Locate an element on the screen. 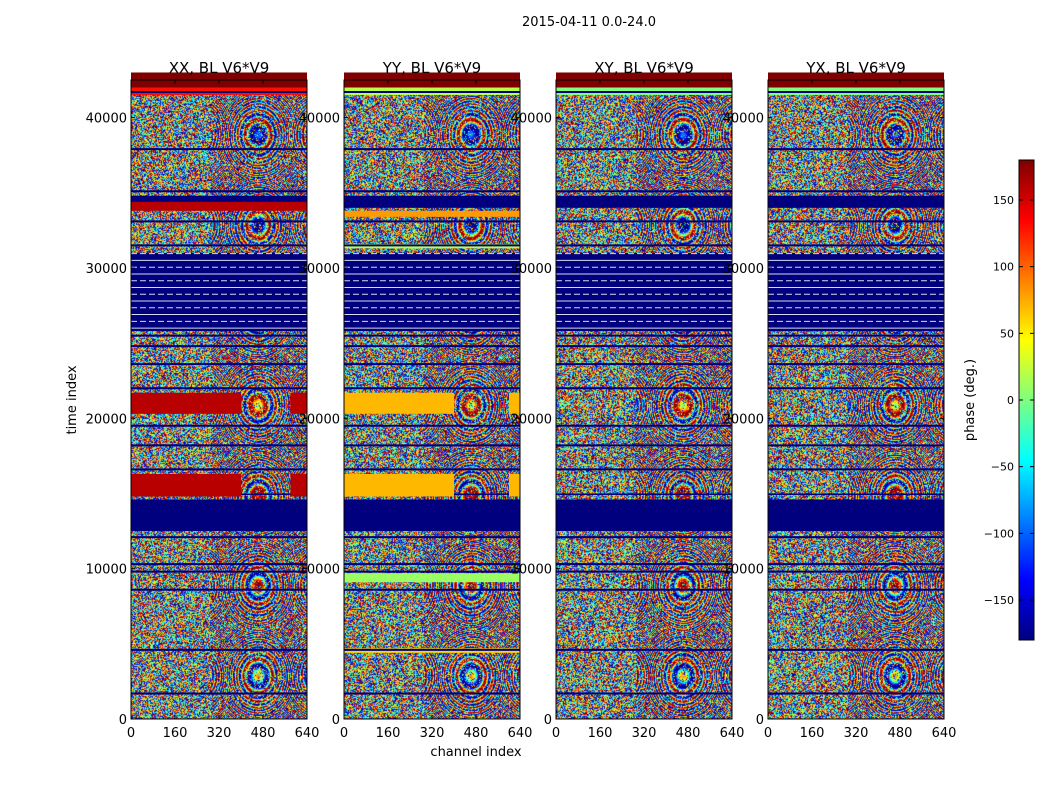 The image size is (1050, 800). colorbar-tick-label: −150 is located at coordinates (999, 600).